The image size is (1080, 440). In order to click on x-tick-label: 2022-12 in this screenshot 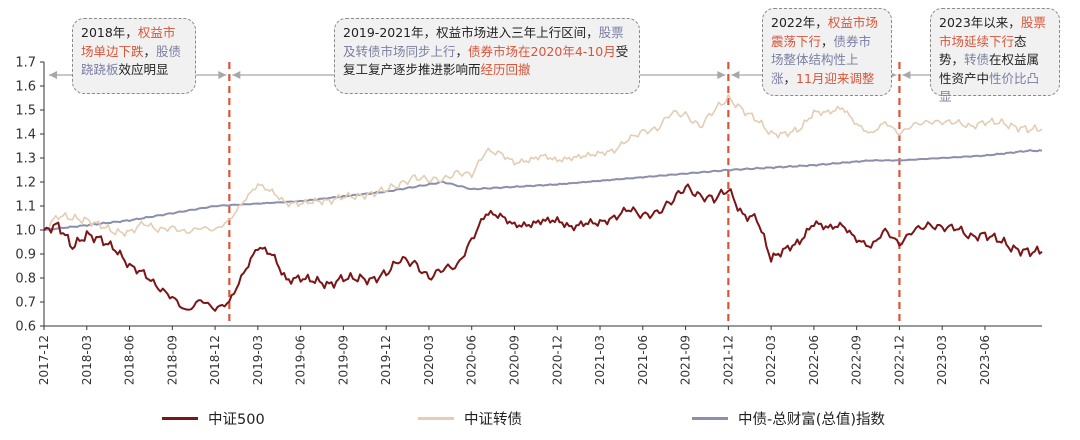, I will do `click(899, 360)`.